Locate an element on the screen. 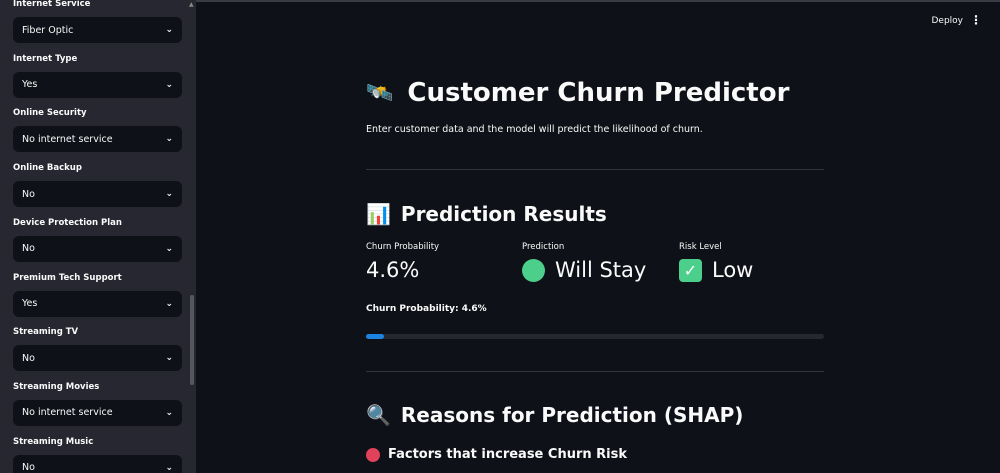 This screenshot has width=1000, height=473. sidebar-field: Premium Tech Support Yes ⌄ is located at coordinates (97, 295).